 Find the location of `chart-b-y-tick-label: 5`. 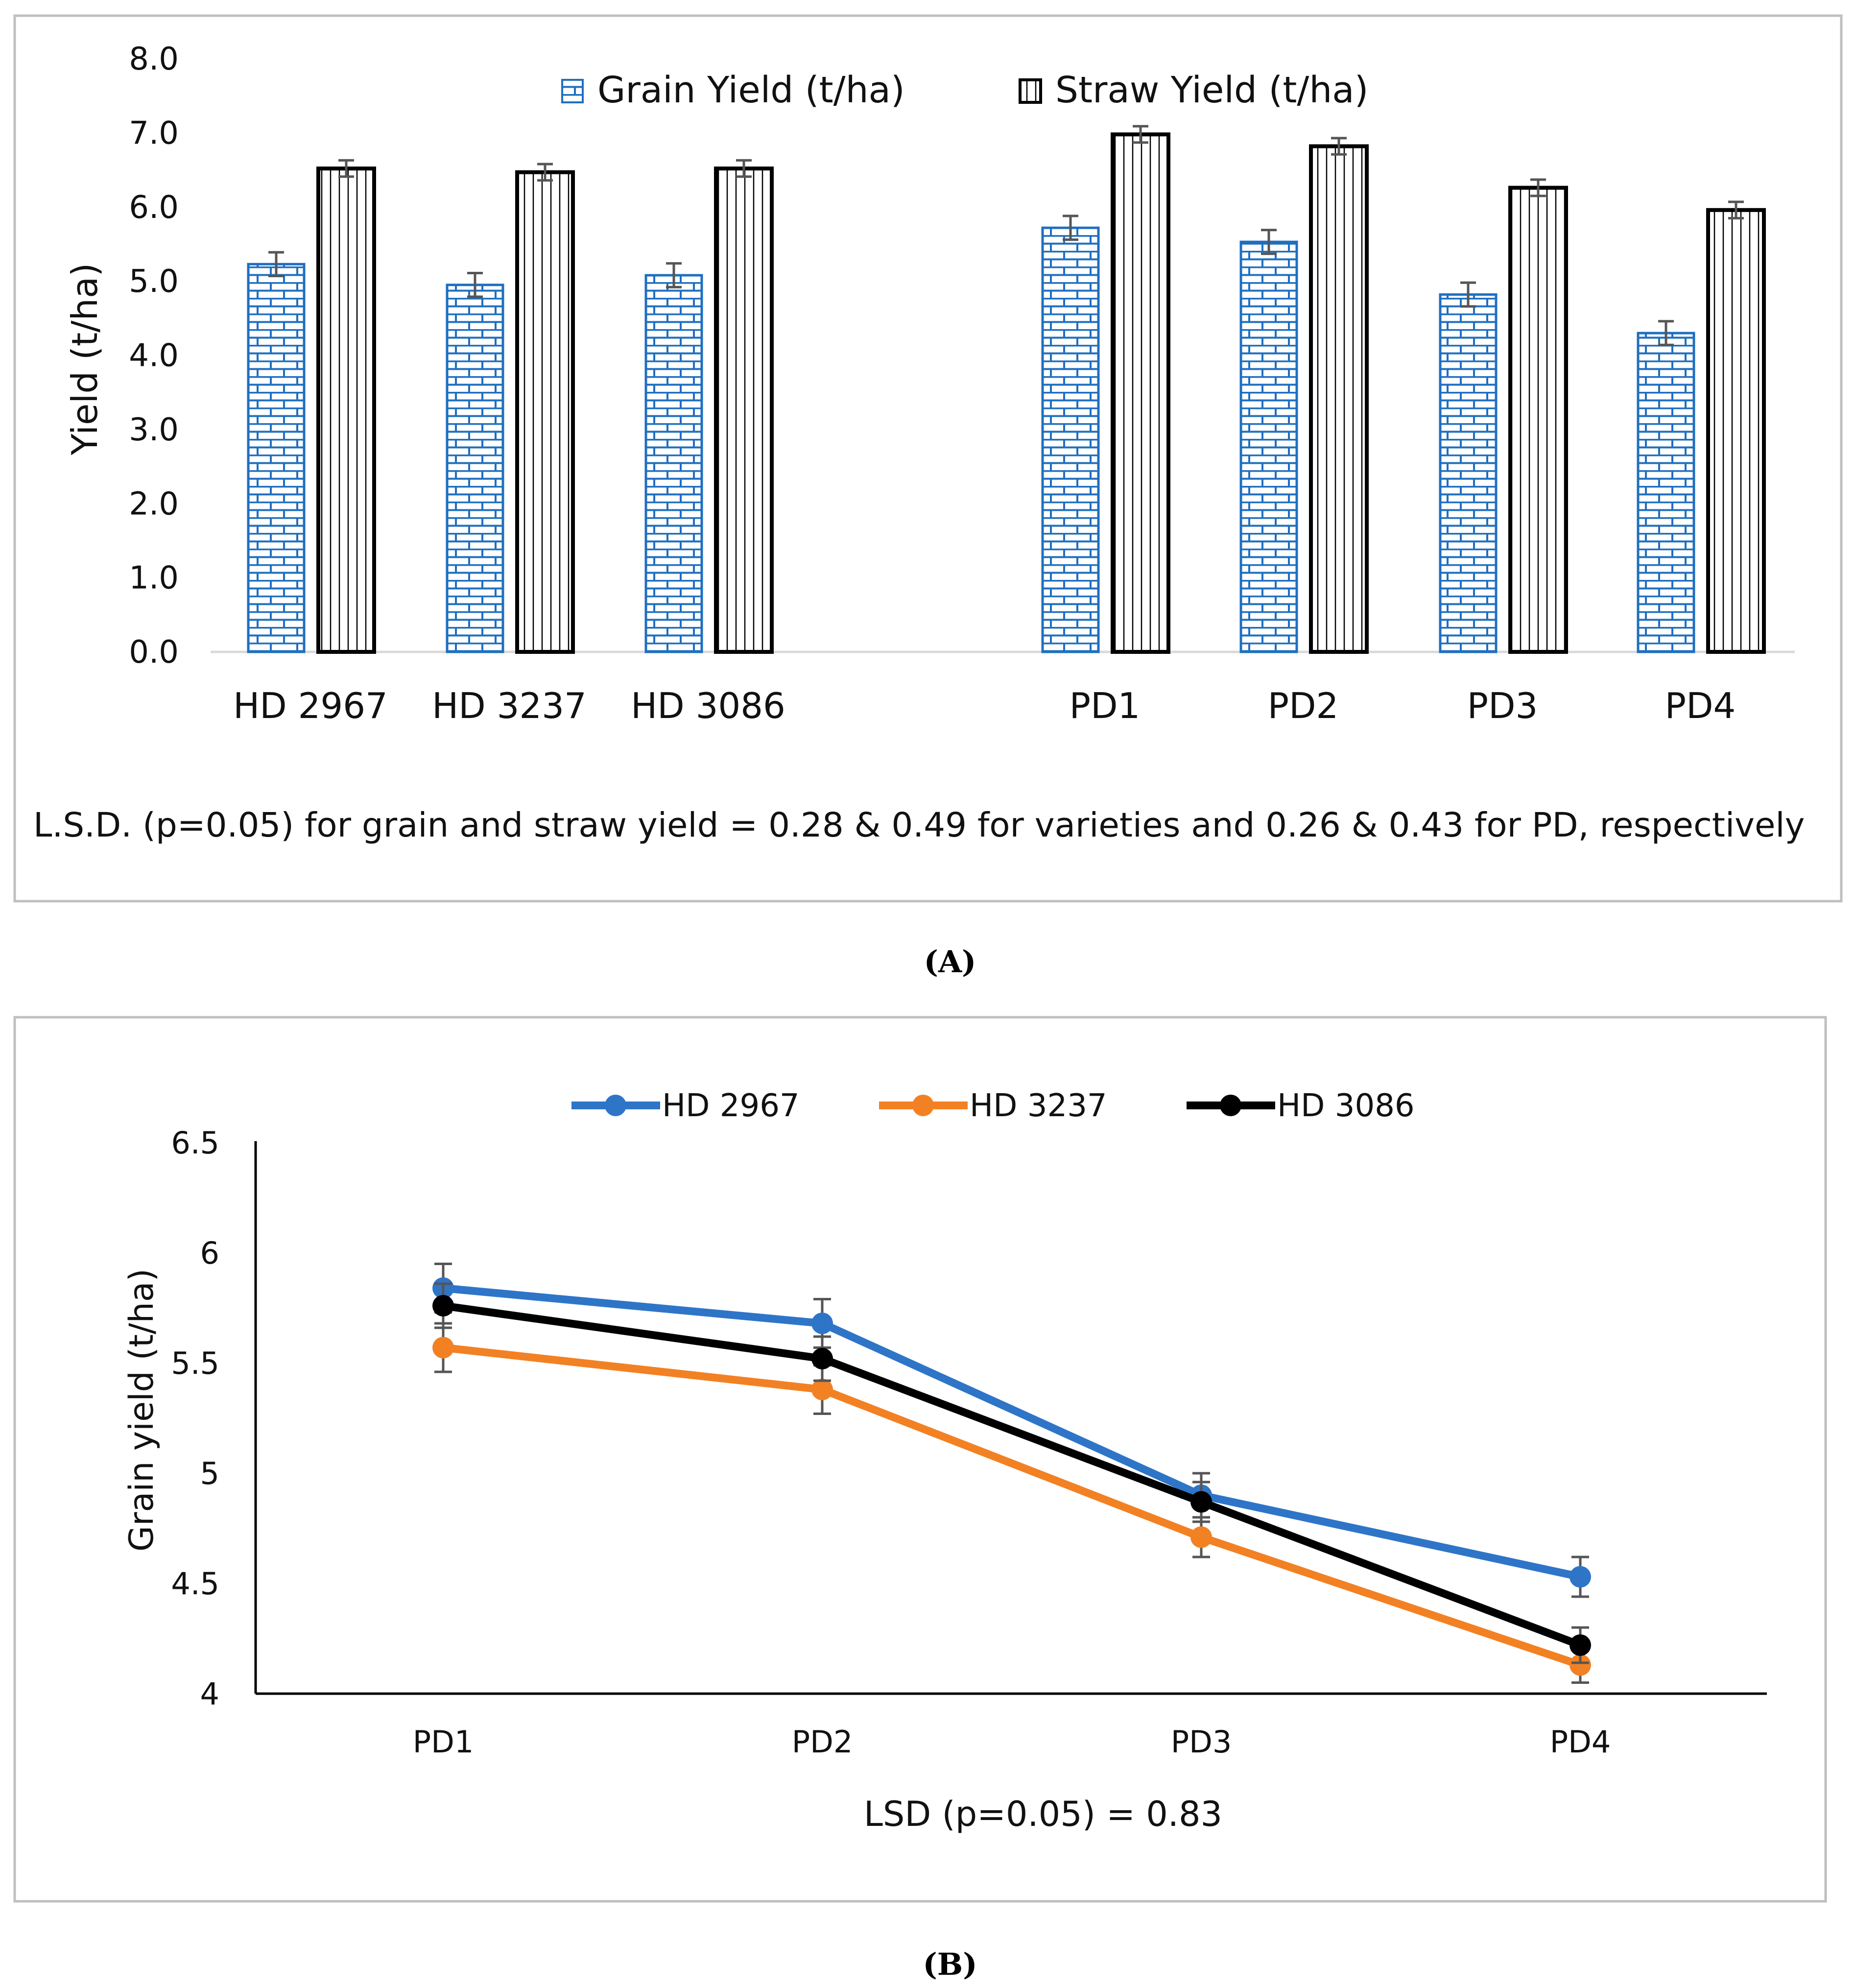

chart-b-y-tick-label: 5 is located at coordinates (209, 1473).